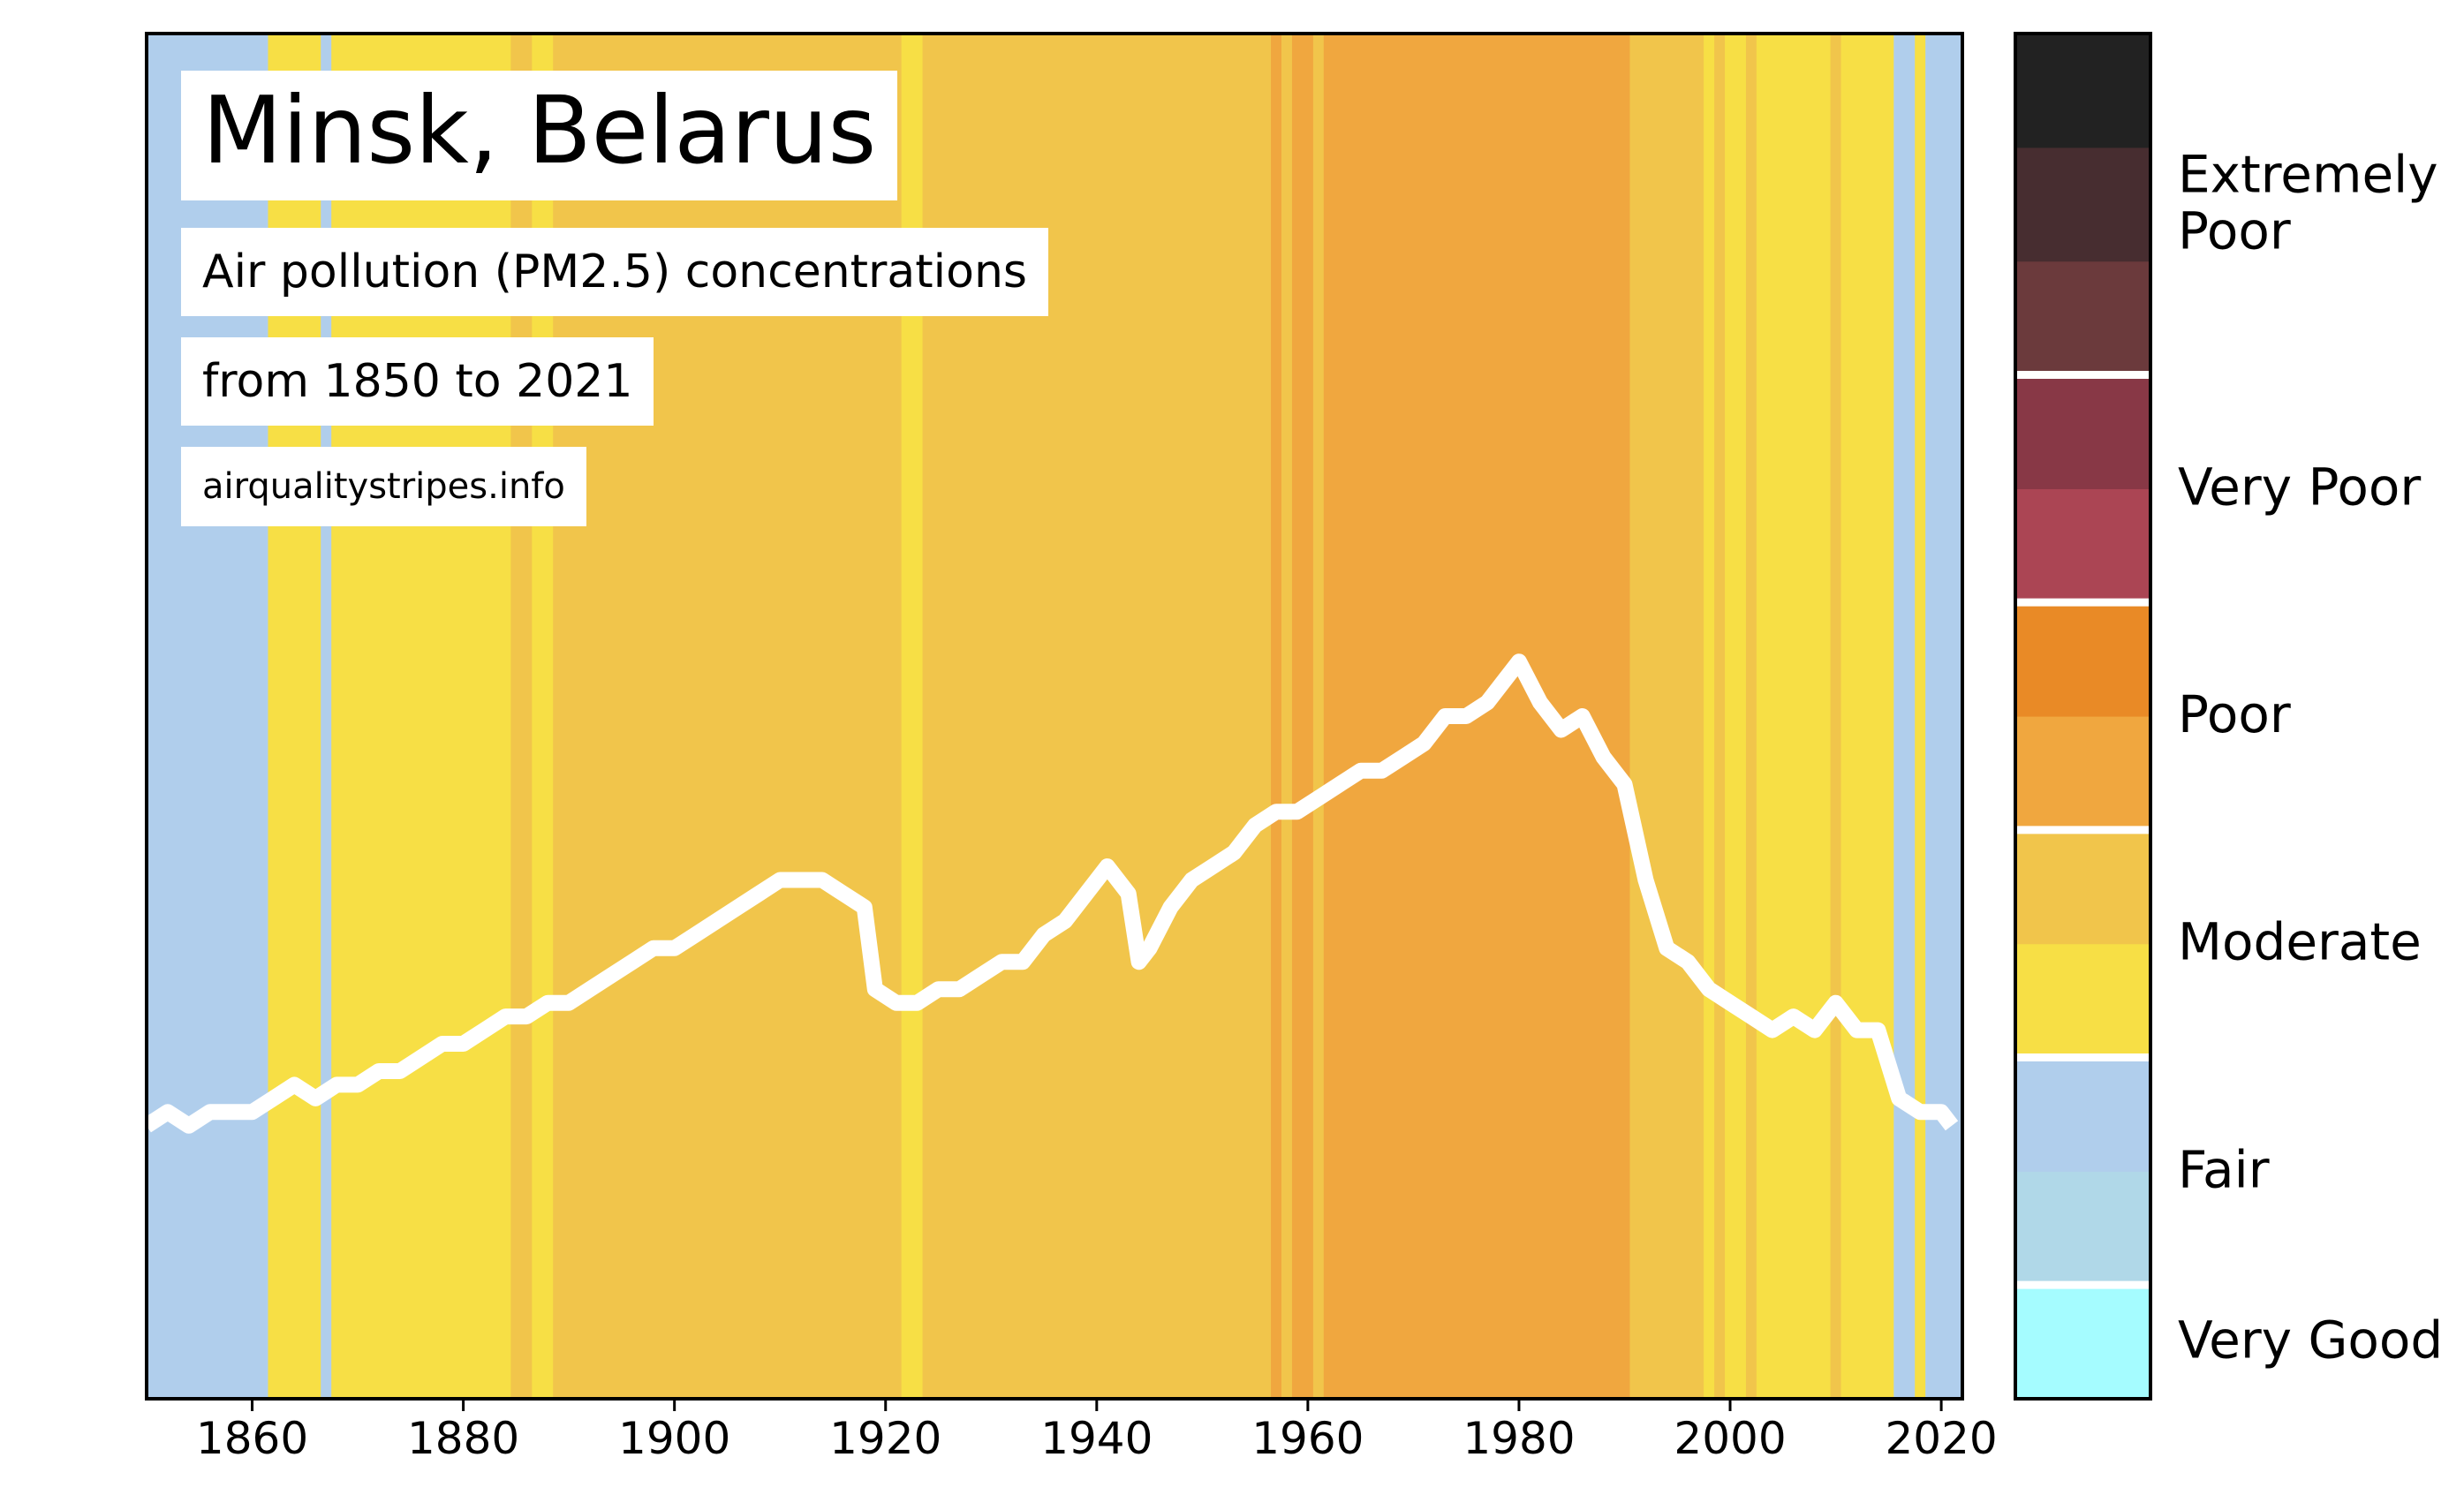  What do you see at coordinates (463, 1438) in the screenshot?
I see `x-tick-label-1880: 1880` at bounding box center [463, 1438].